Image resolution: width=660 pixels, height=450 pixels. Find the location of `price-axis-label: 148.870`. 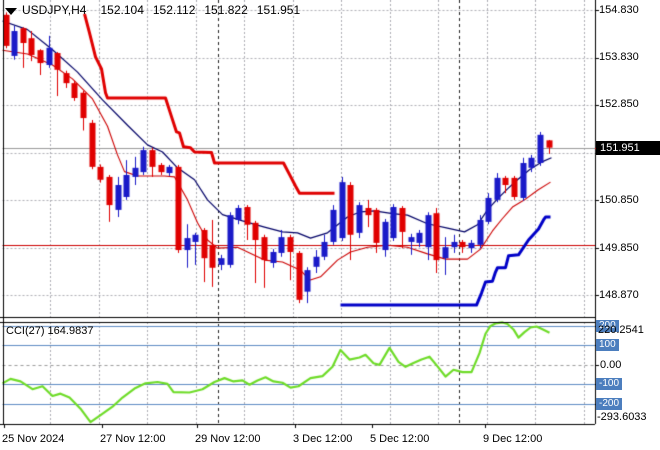

price-axis-label: 148.870 is located at coordinates (619, 294).